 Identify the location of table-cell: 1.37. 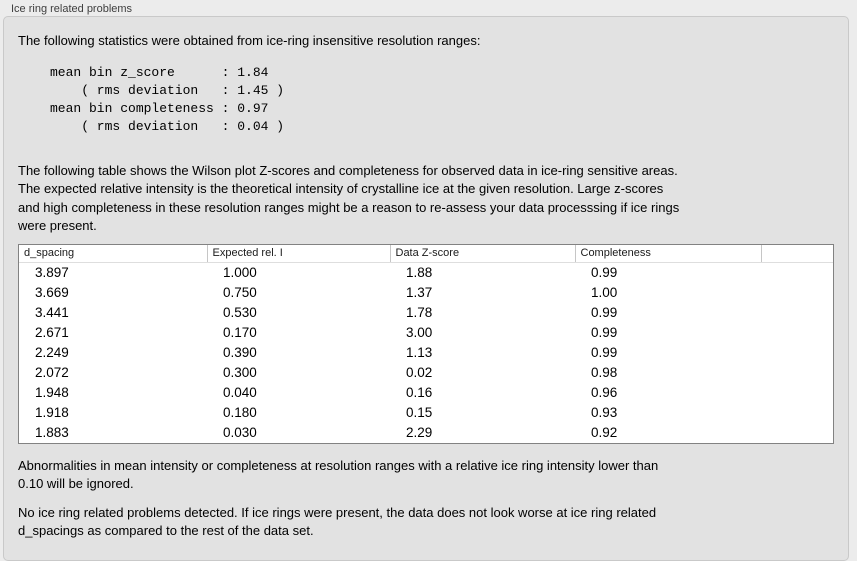
(419, 292).